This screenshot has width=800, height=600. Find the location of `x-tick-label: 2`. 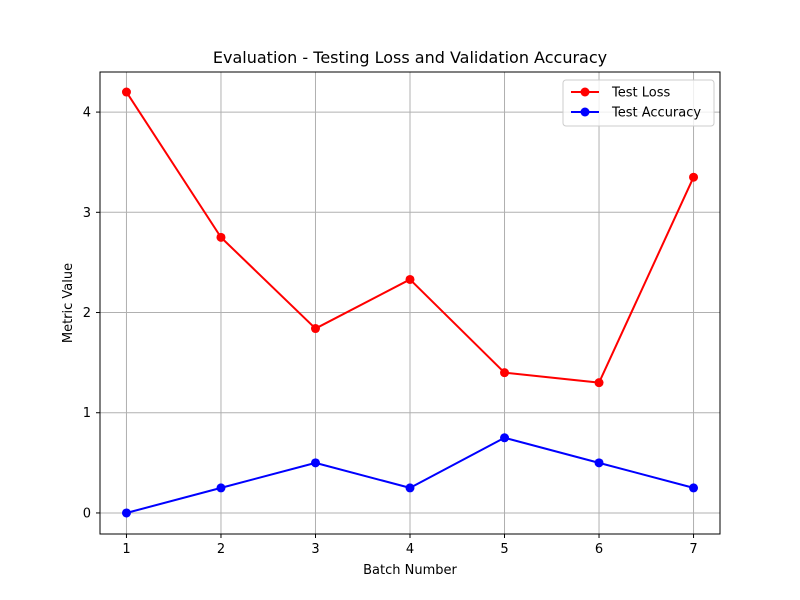

x-tick-label: 2 is located at coordinates (221, 549).